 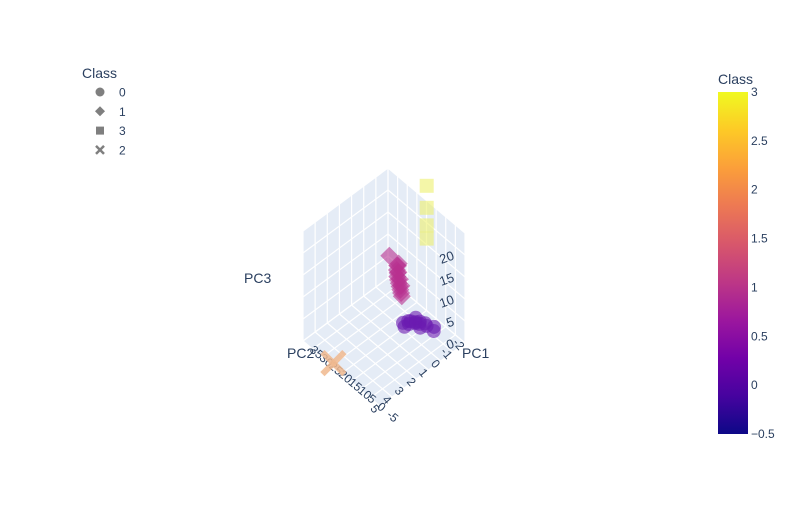 I want to click on z-tick-label: 15, so click(x=446, y=279).